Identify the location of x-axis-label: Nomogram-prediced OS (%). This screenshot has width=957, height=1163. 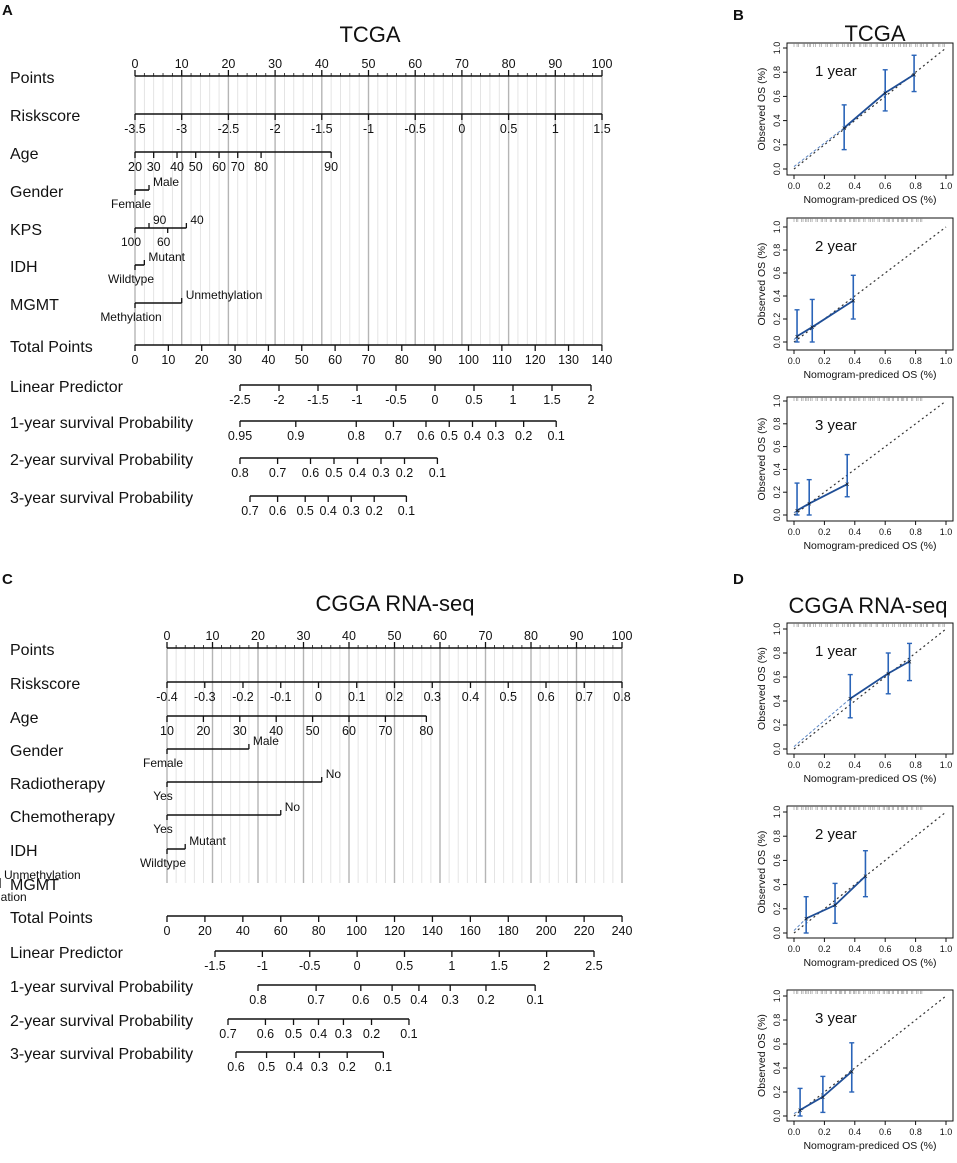
(869, 963).